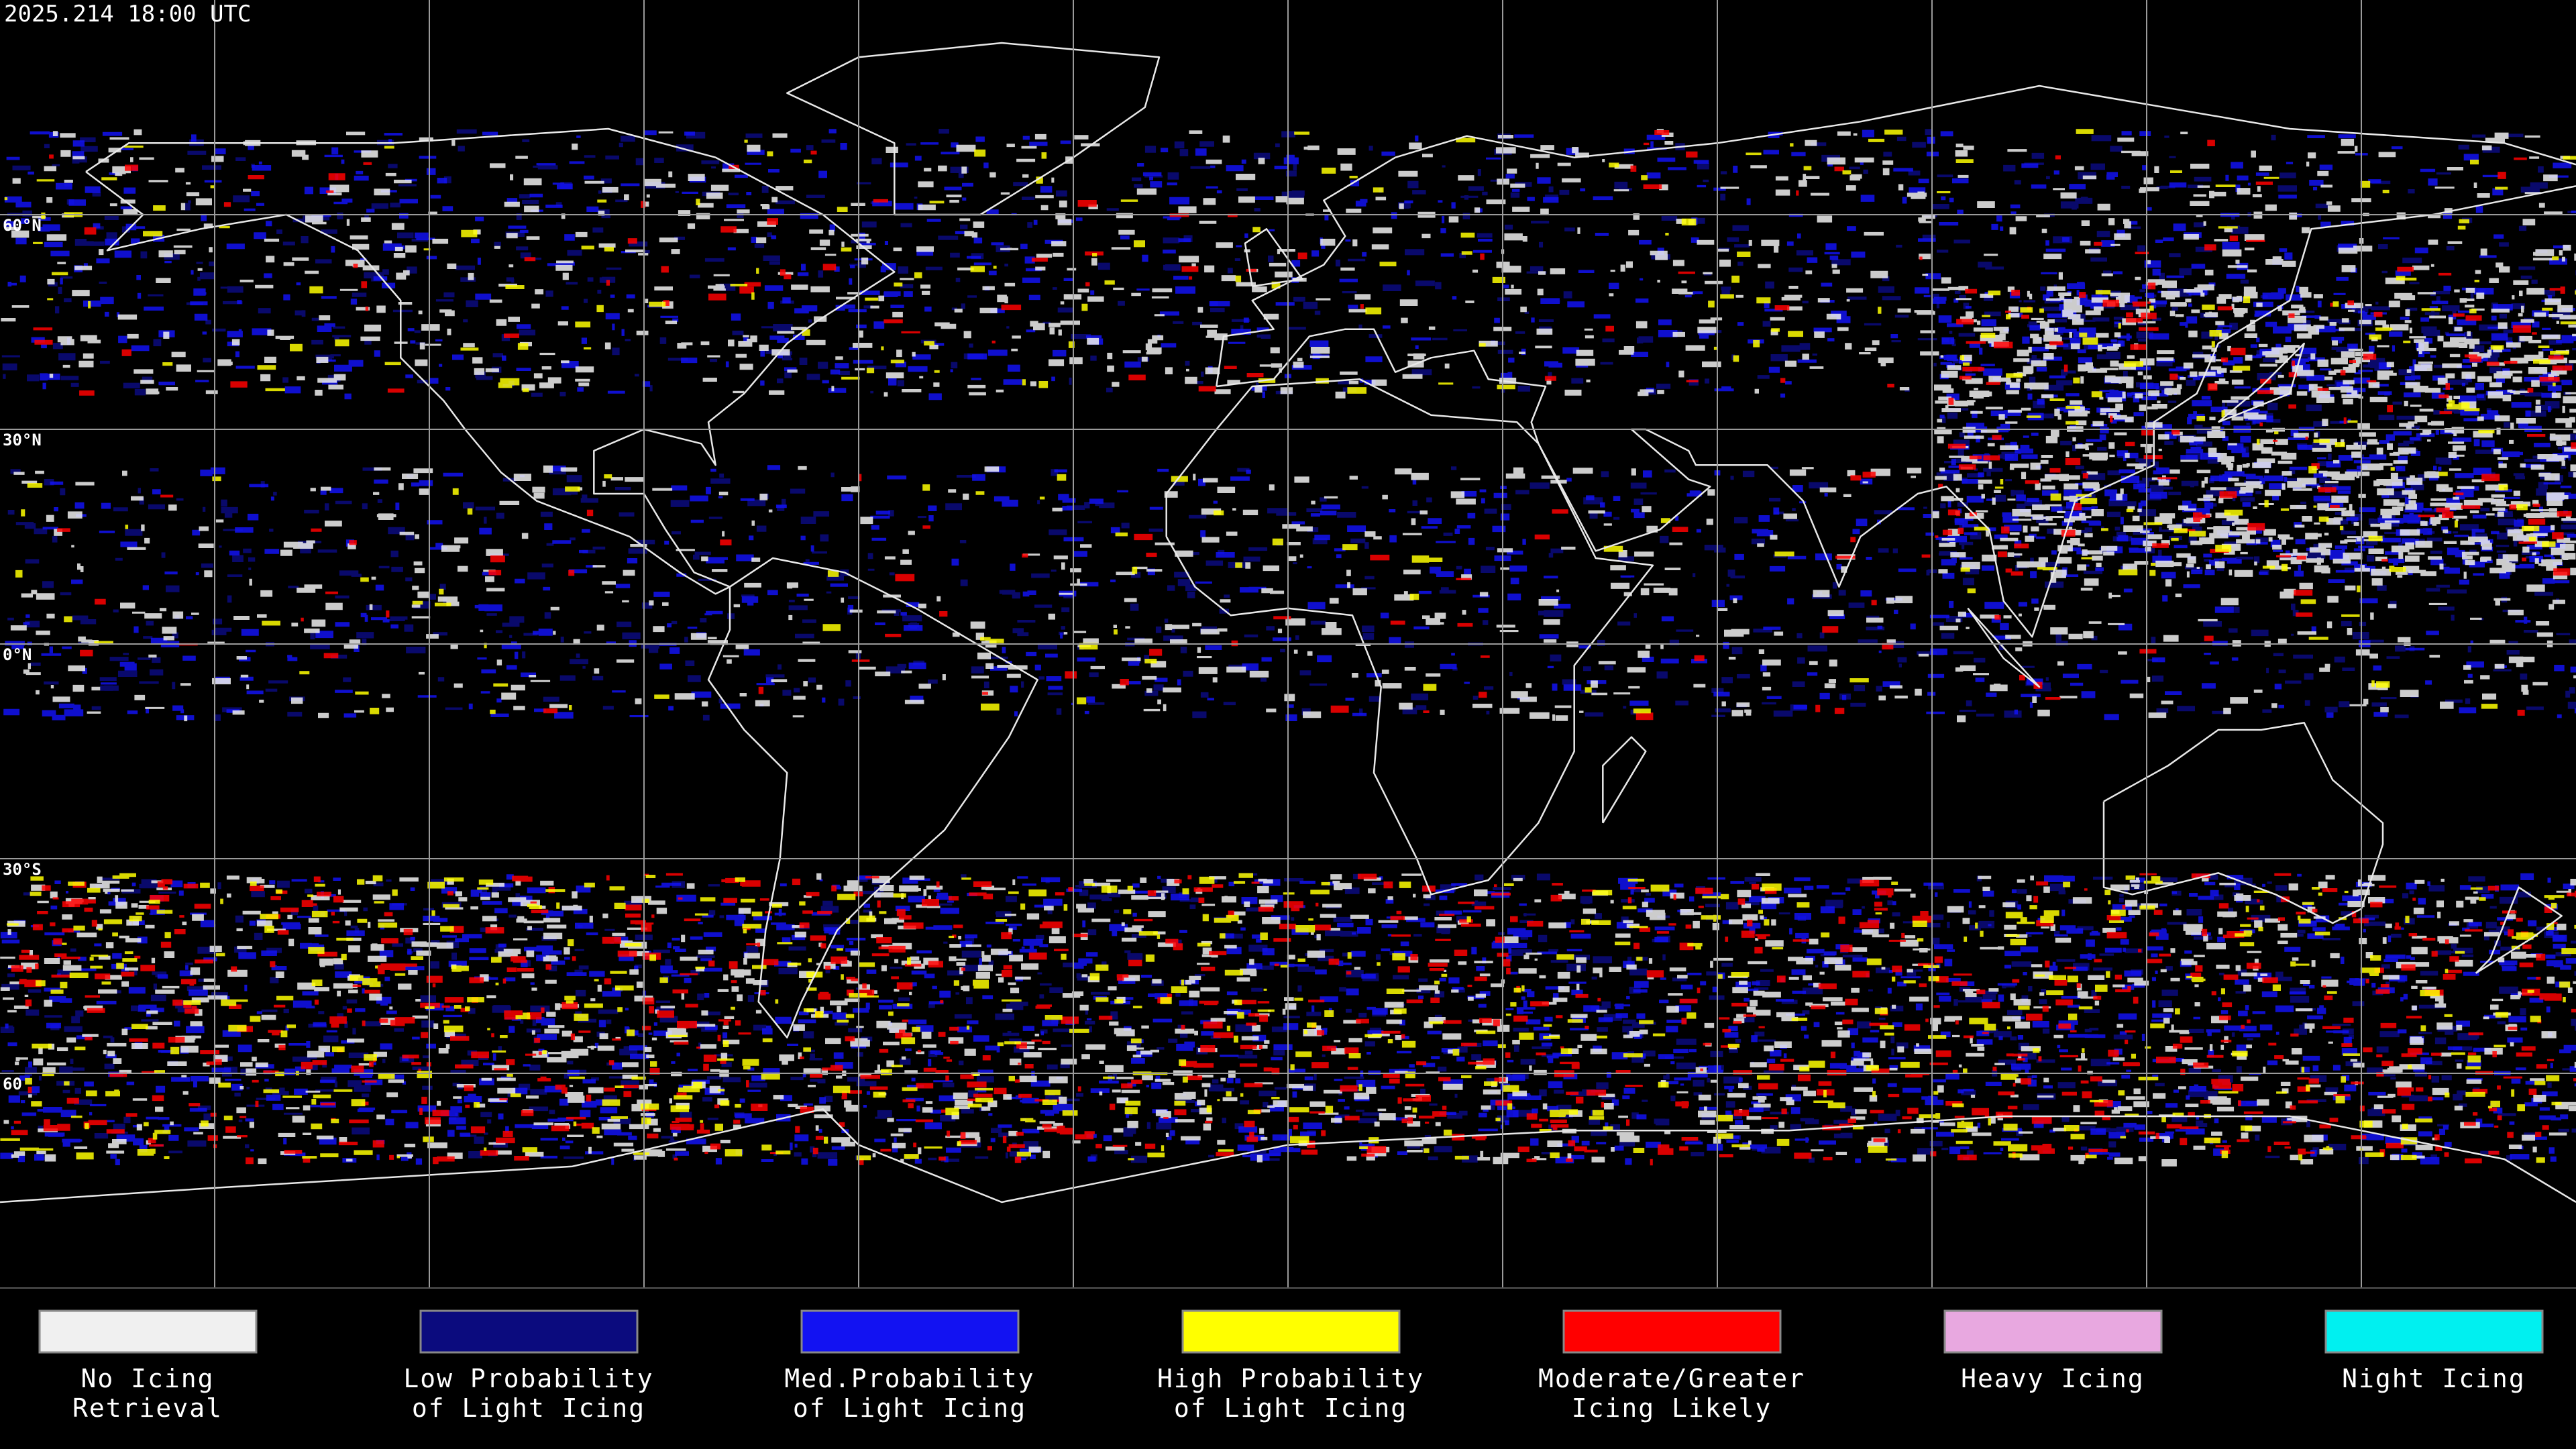 This screenshot has width=2576, height=1449. Describe the element at coordinates (127, 14) in the screenshot. I see `timestamp: 2025.214 18:00 UTC` at that location.